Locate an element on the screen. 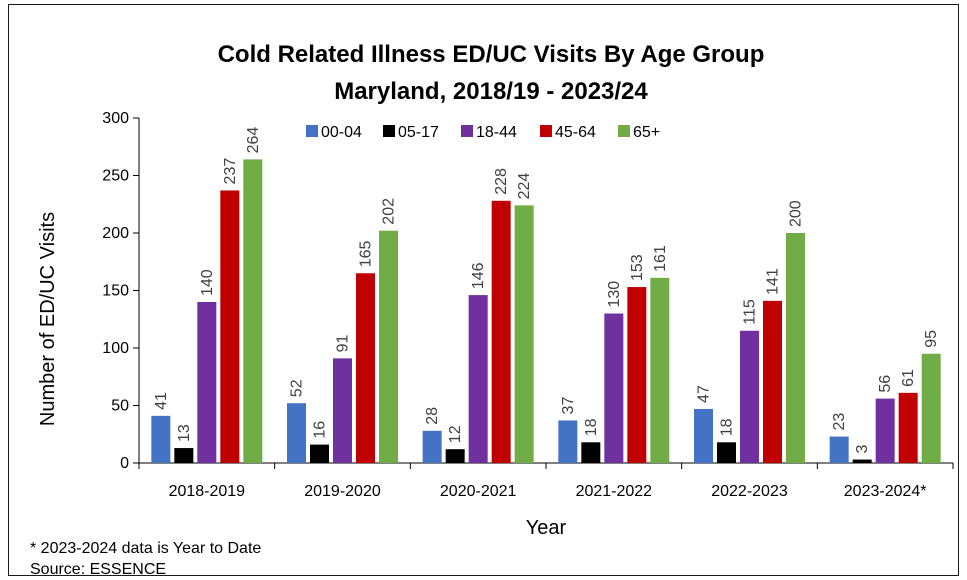 The image size is (967, 580). legend-label-45-64: 45-64 is located at coordinates (575, 132).